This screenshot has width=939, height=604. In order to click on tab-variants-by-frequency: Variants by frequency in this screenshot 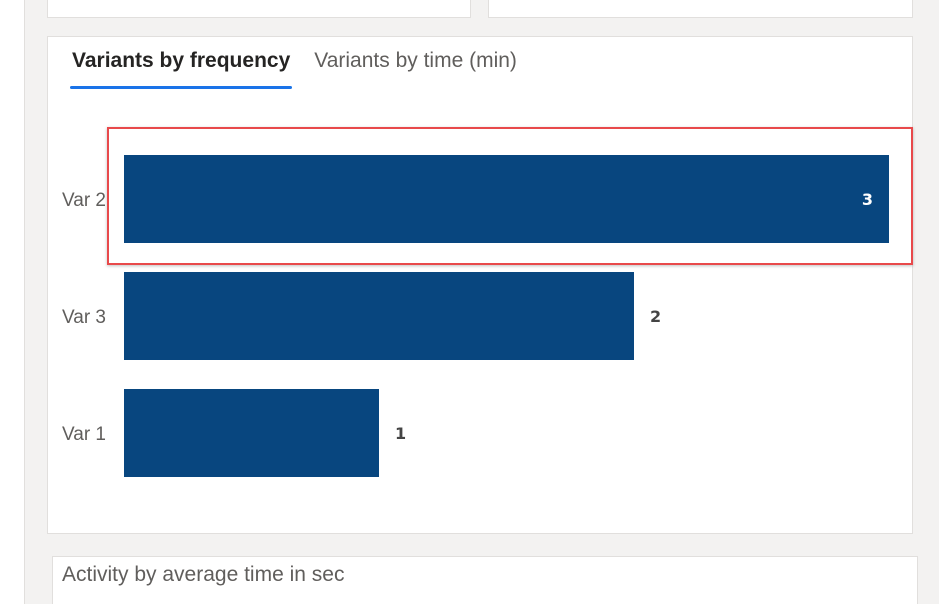, I will do `click(181, 68)`.